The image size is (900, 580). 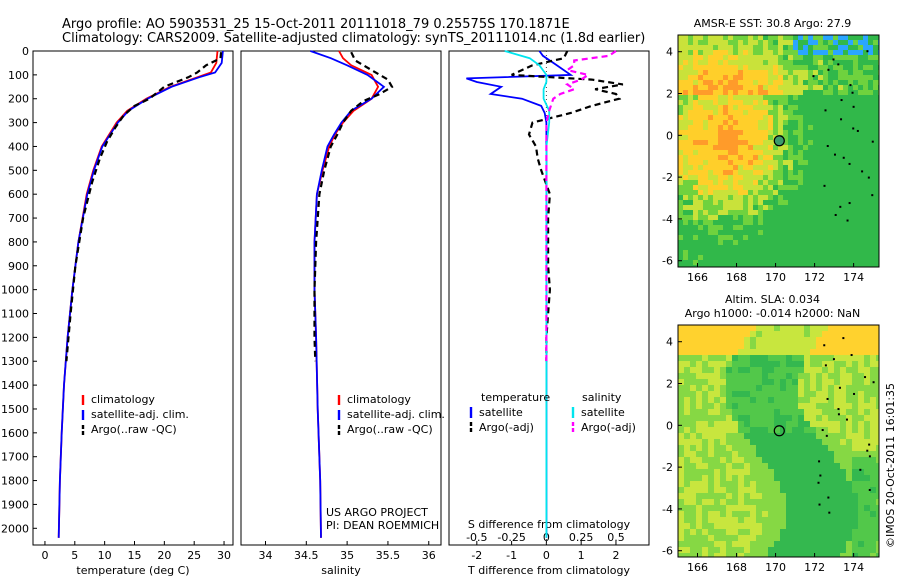 I want to click on temperature-ytick-label: 500, so click(x=18, y=170).